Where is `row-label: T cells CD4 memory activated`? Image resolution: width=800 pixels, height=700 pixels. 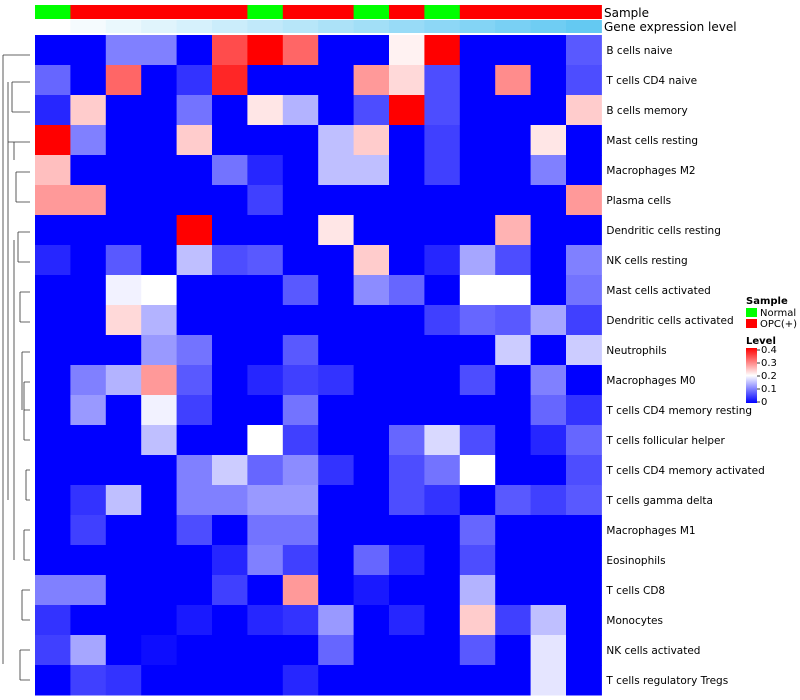 row-label: T cells CD4 memory activated is located at coordinates (684, 471).